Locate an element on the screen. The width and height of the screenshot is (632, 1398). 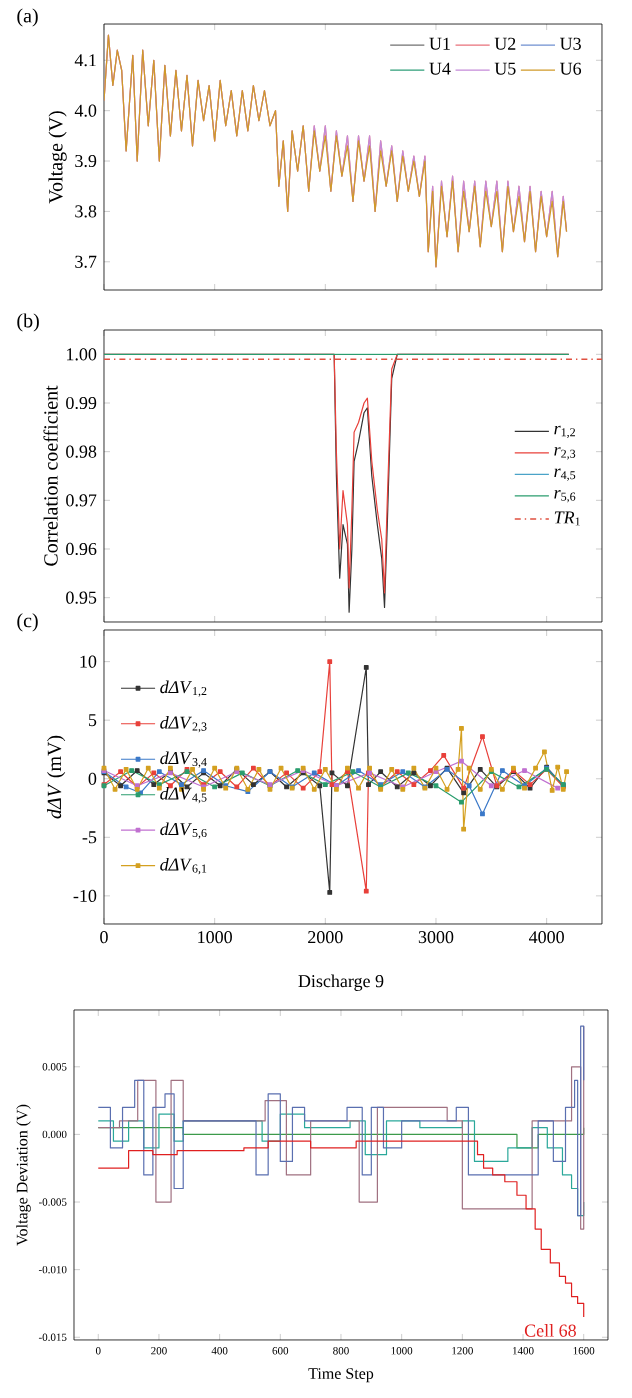
legend-label: dΔV$_{3,4}$ is located at coordinates (183, 759).